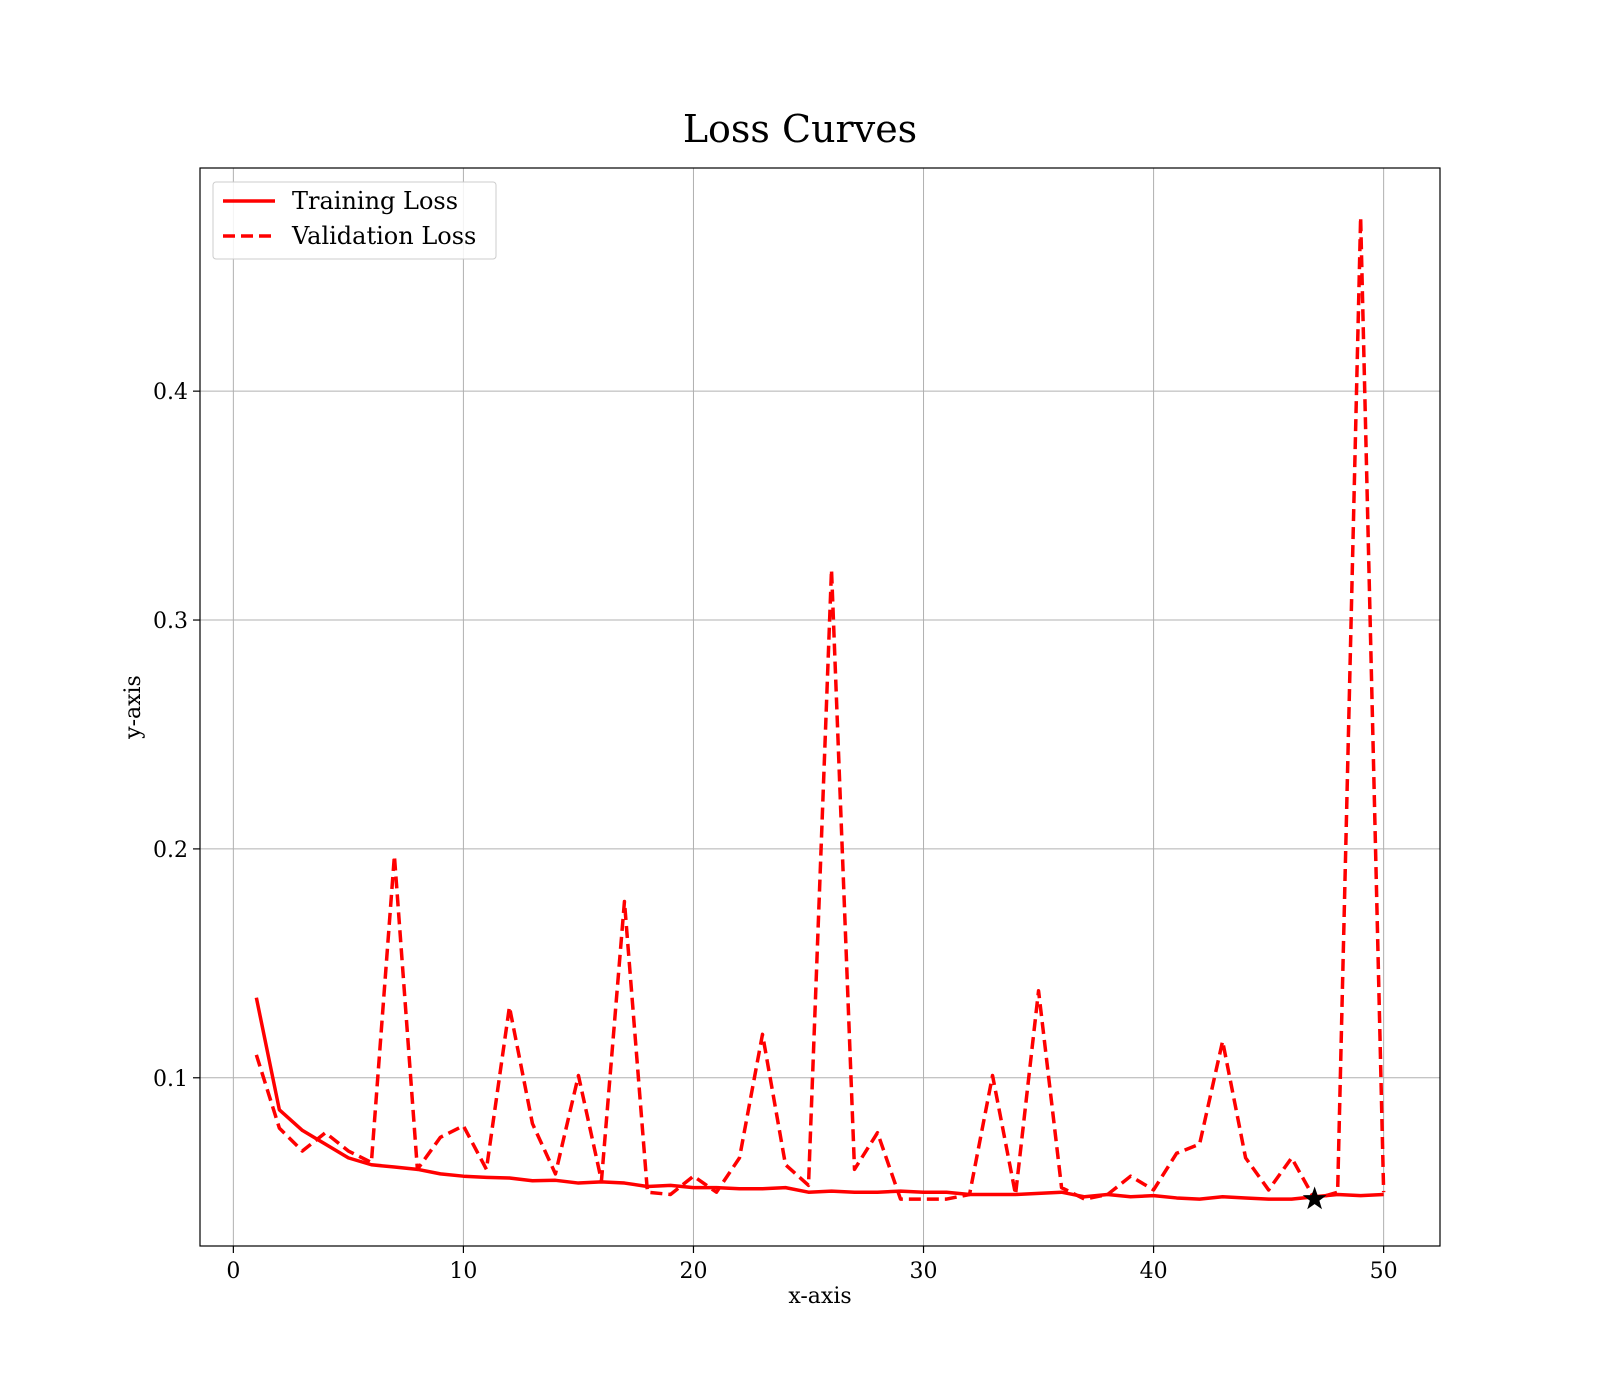 This screenshot has height=1400, width=1600. Describe the element at coordinates (924, 1271) in the screenshot. I see `x-tick-label: 30` at that location.